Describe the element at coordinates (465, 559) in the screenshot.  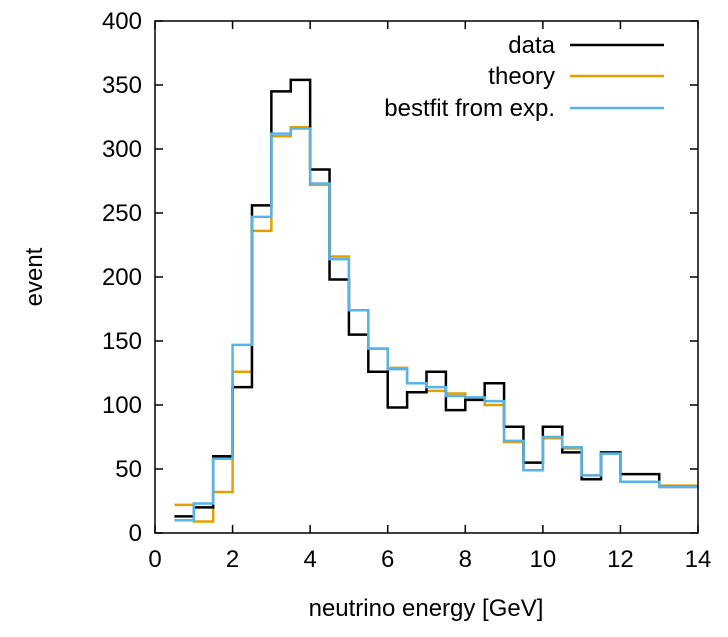
I see `x-tick-label: 8` at that location.